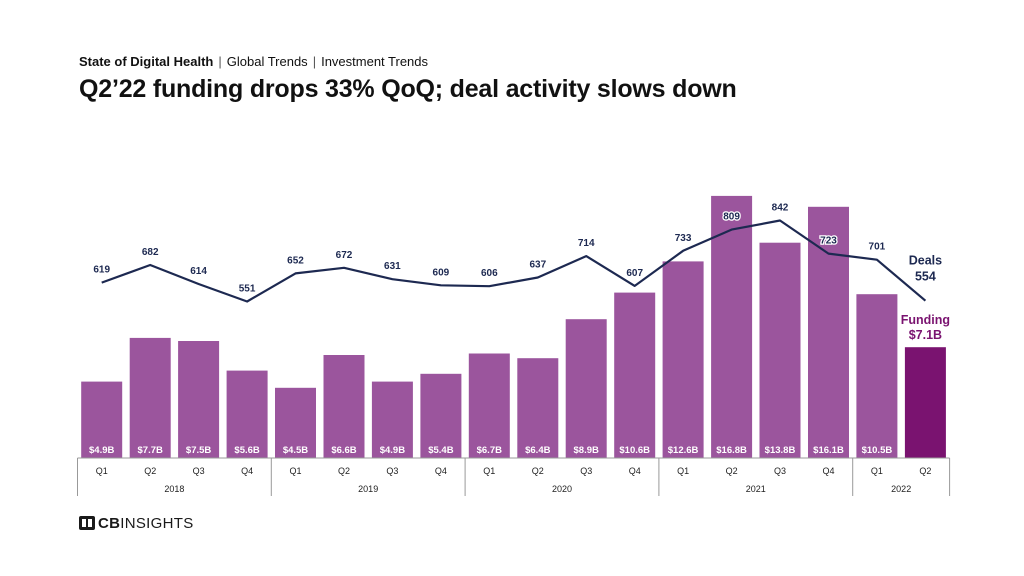 This screenshot has width=1024, height=576. Describe the element at coordinates (537, 450) in the screenshot. I see `funding-bar-label: $6.4B` at that location.